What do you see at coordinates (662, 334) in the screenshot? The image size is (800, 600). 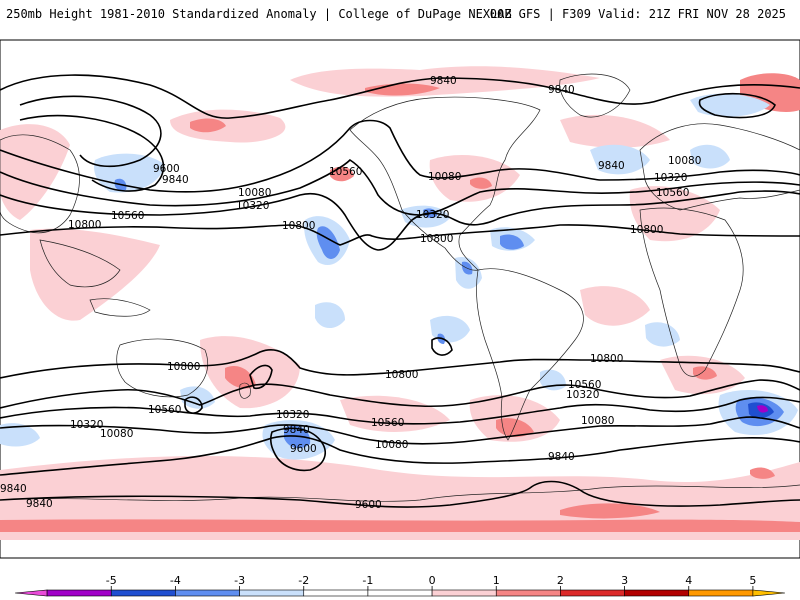 I see `negative-africa-south` at bounding box center [662, 334].